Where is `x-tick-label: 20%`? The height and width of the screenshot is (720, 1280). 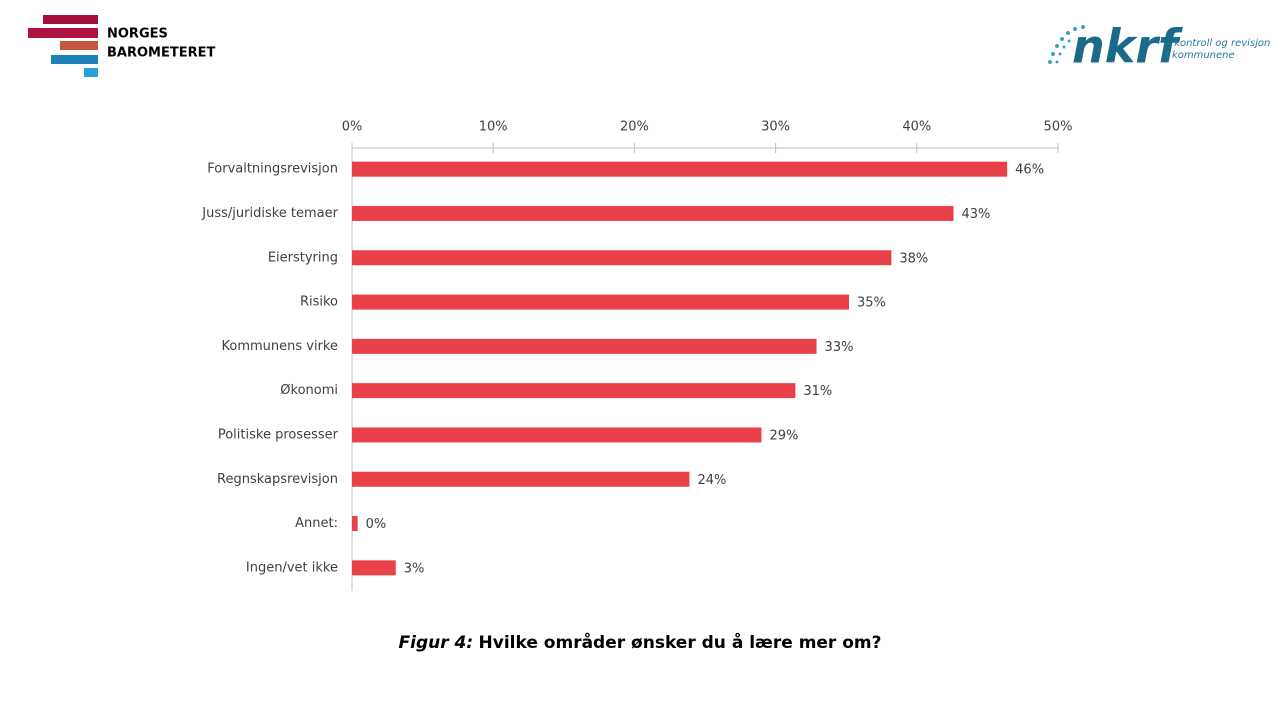 x-tick-label: 20% is located at coordinates (634, 127).